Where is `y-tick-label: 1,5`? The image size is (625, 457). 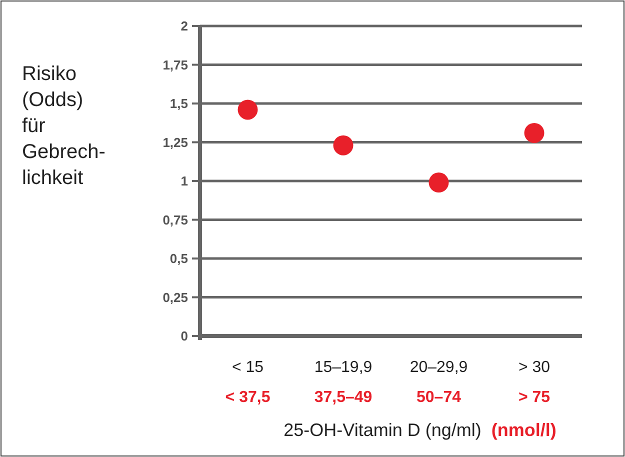
y-tick-label: 1,5 is located at coordinates (179, 104).